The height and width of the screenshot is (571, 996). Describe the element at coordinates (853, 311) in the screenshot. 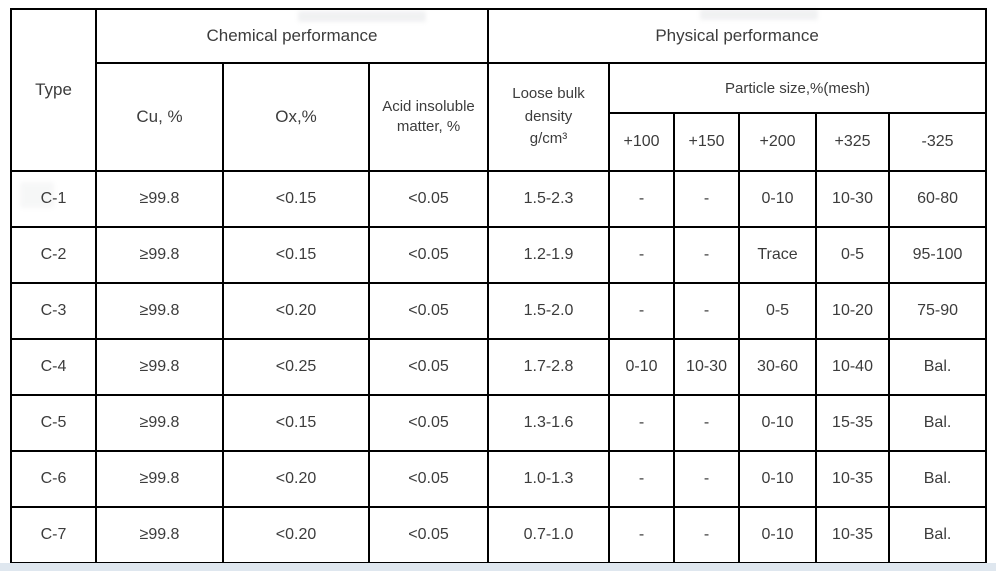

I see `cell-mesh-plus-325: 10-20` at that location.